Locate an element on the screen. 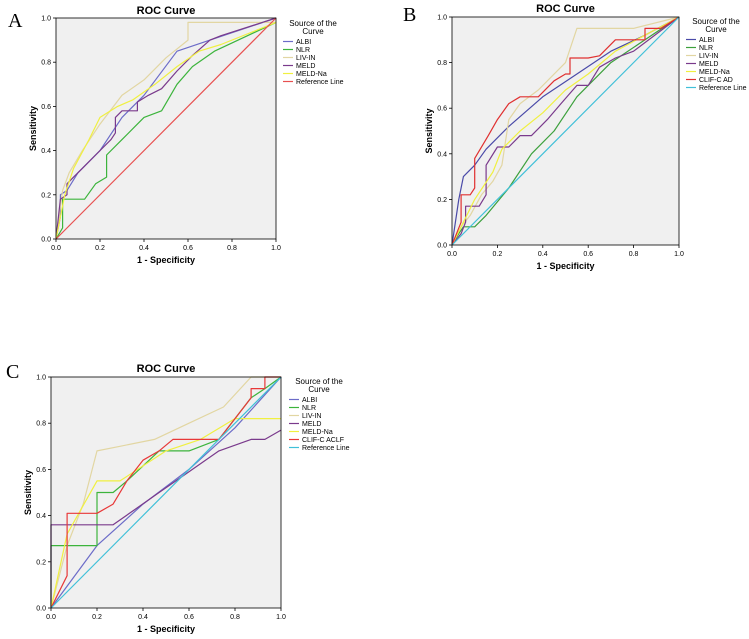  legend-label-albi-a: ALBI is located at coordinates (303, 42).